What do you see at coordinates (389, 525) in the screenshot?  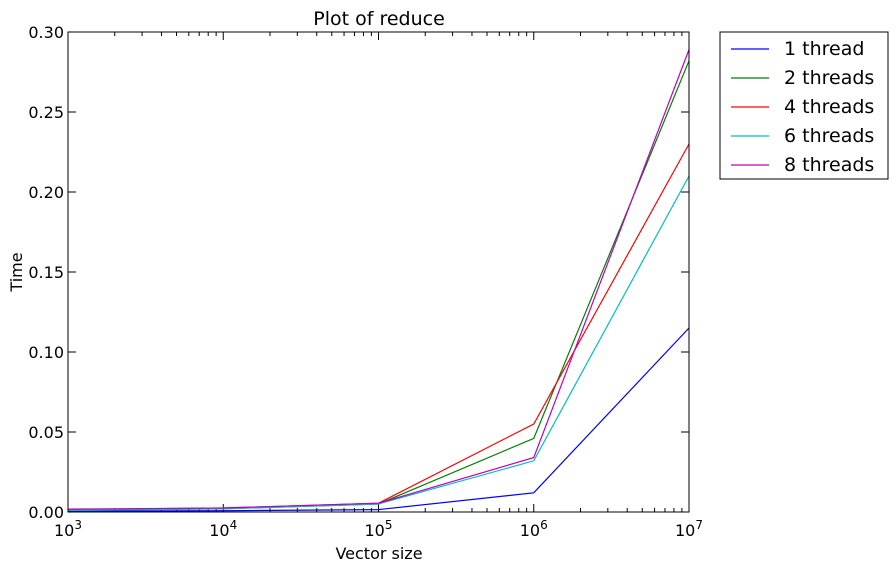 I see `x-tick-exponent: 5` at bounding box center [389, 525].